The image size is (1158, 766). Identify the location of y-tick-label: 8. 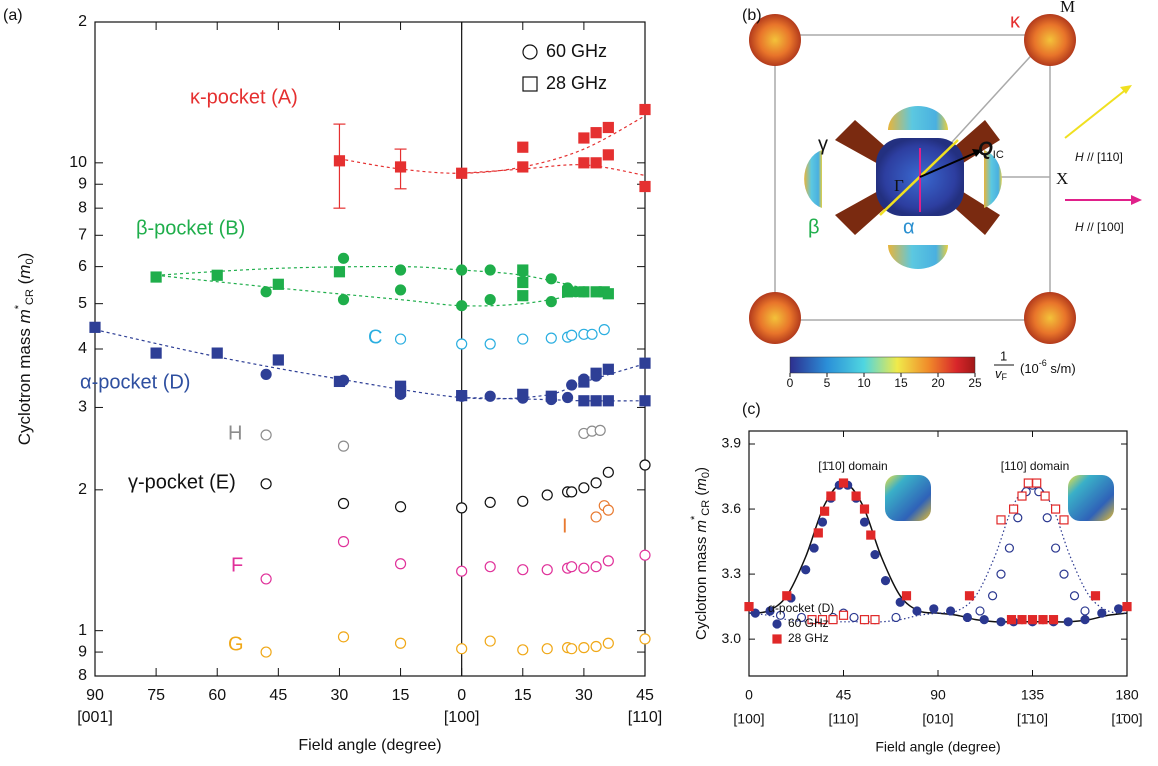
(82, 207).